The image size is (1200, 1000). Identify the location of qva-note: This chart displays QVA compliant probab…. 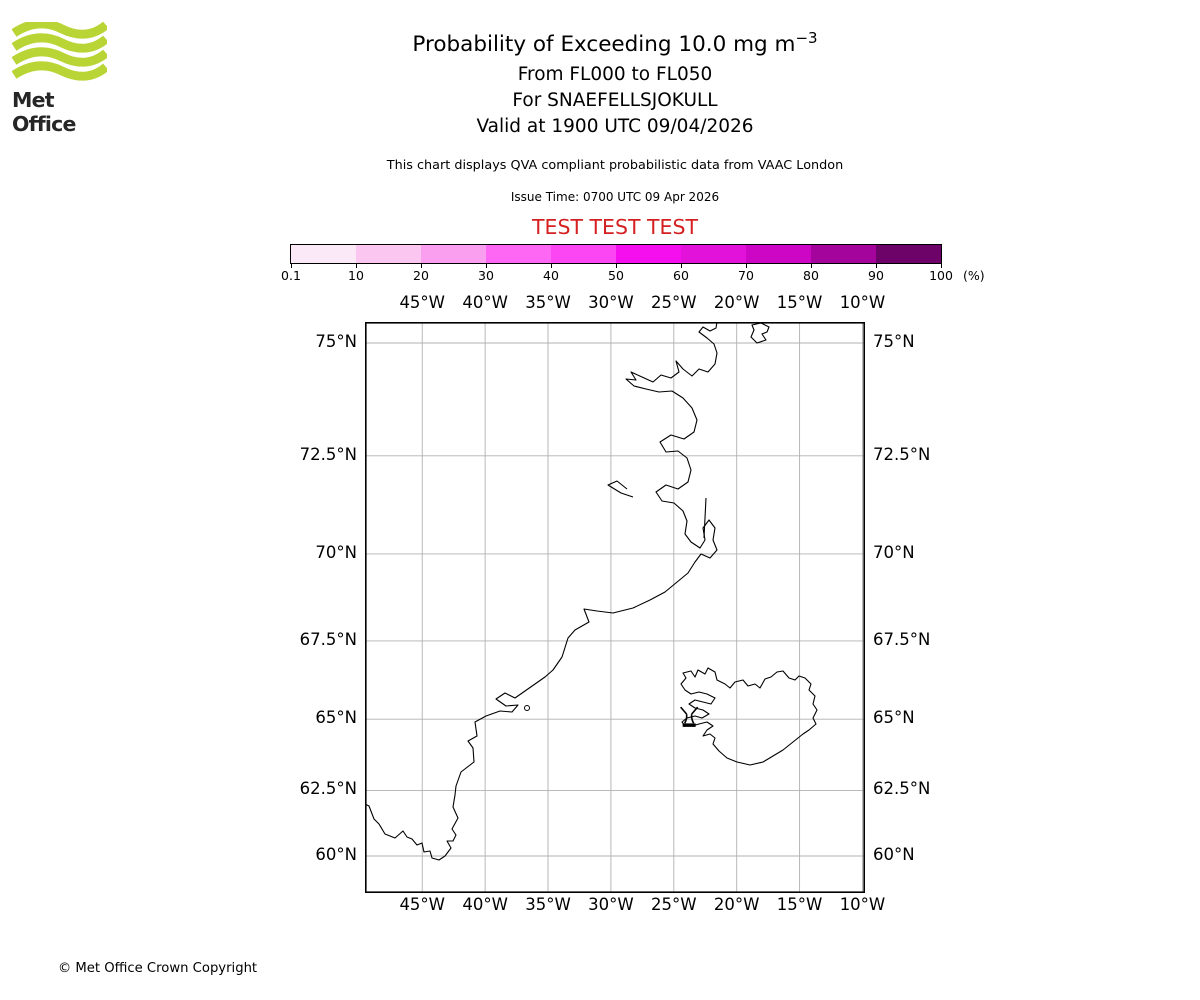
(615, 165).